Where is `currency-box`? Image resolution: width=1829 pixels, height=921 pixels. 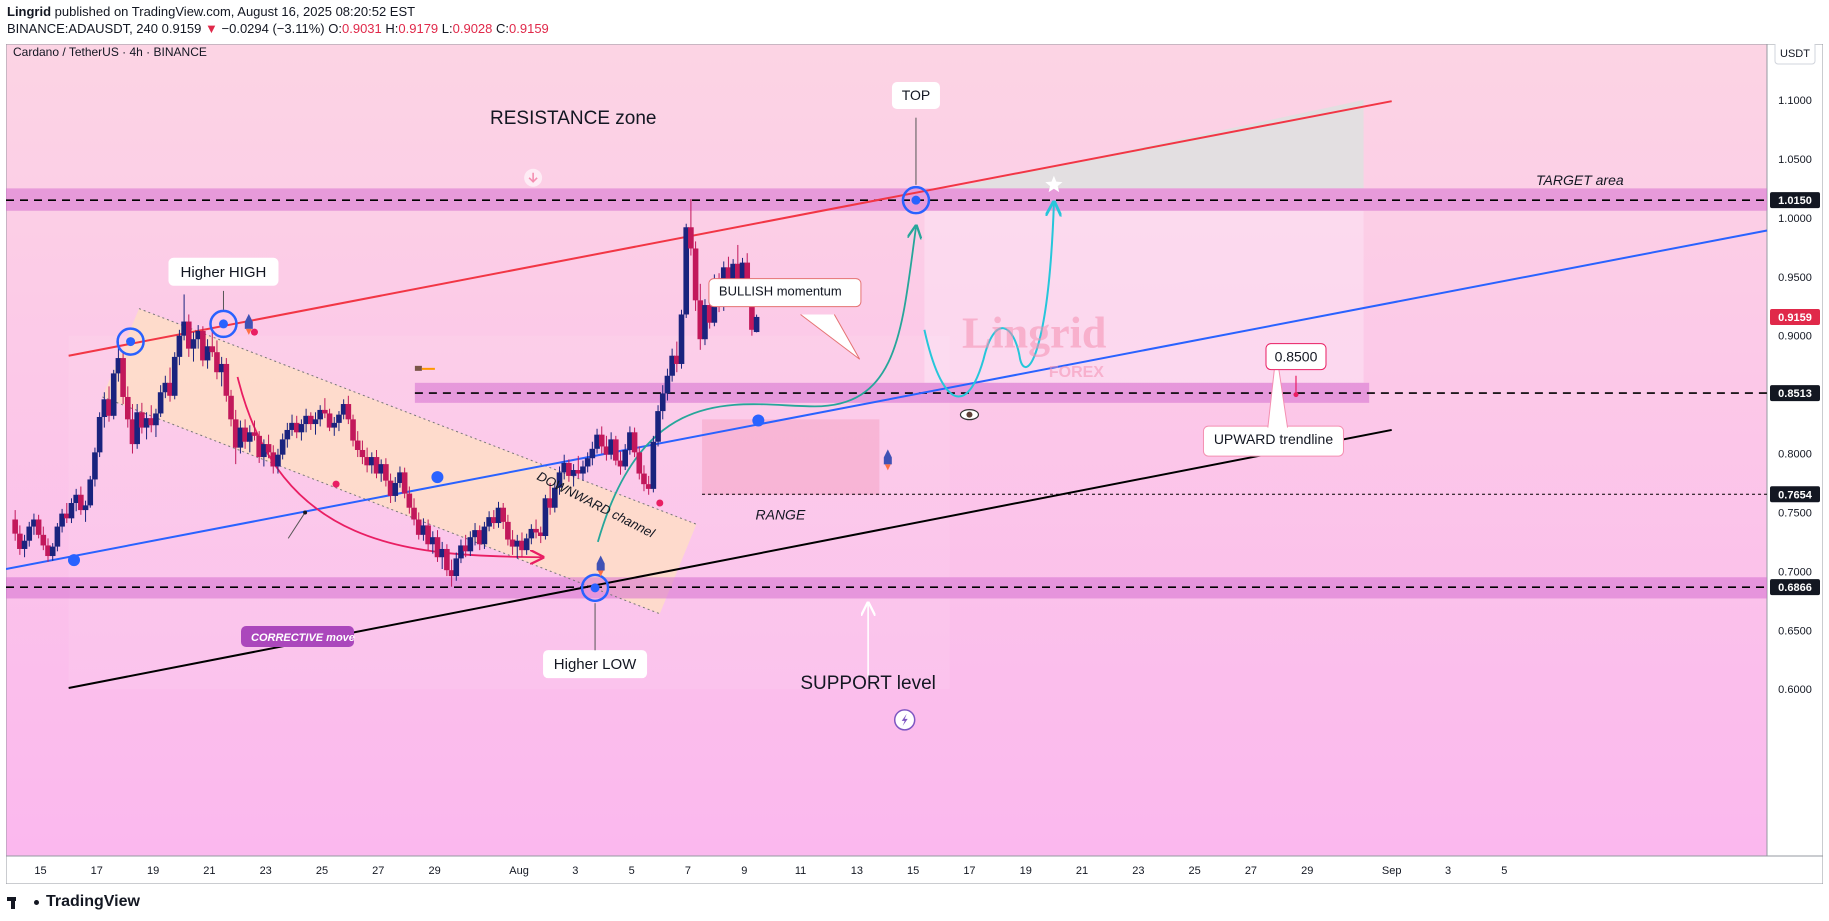 currency-box is located at coordinates (1795, 54).